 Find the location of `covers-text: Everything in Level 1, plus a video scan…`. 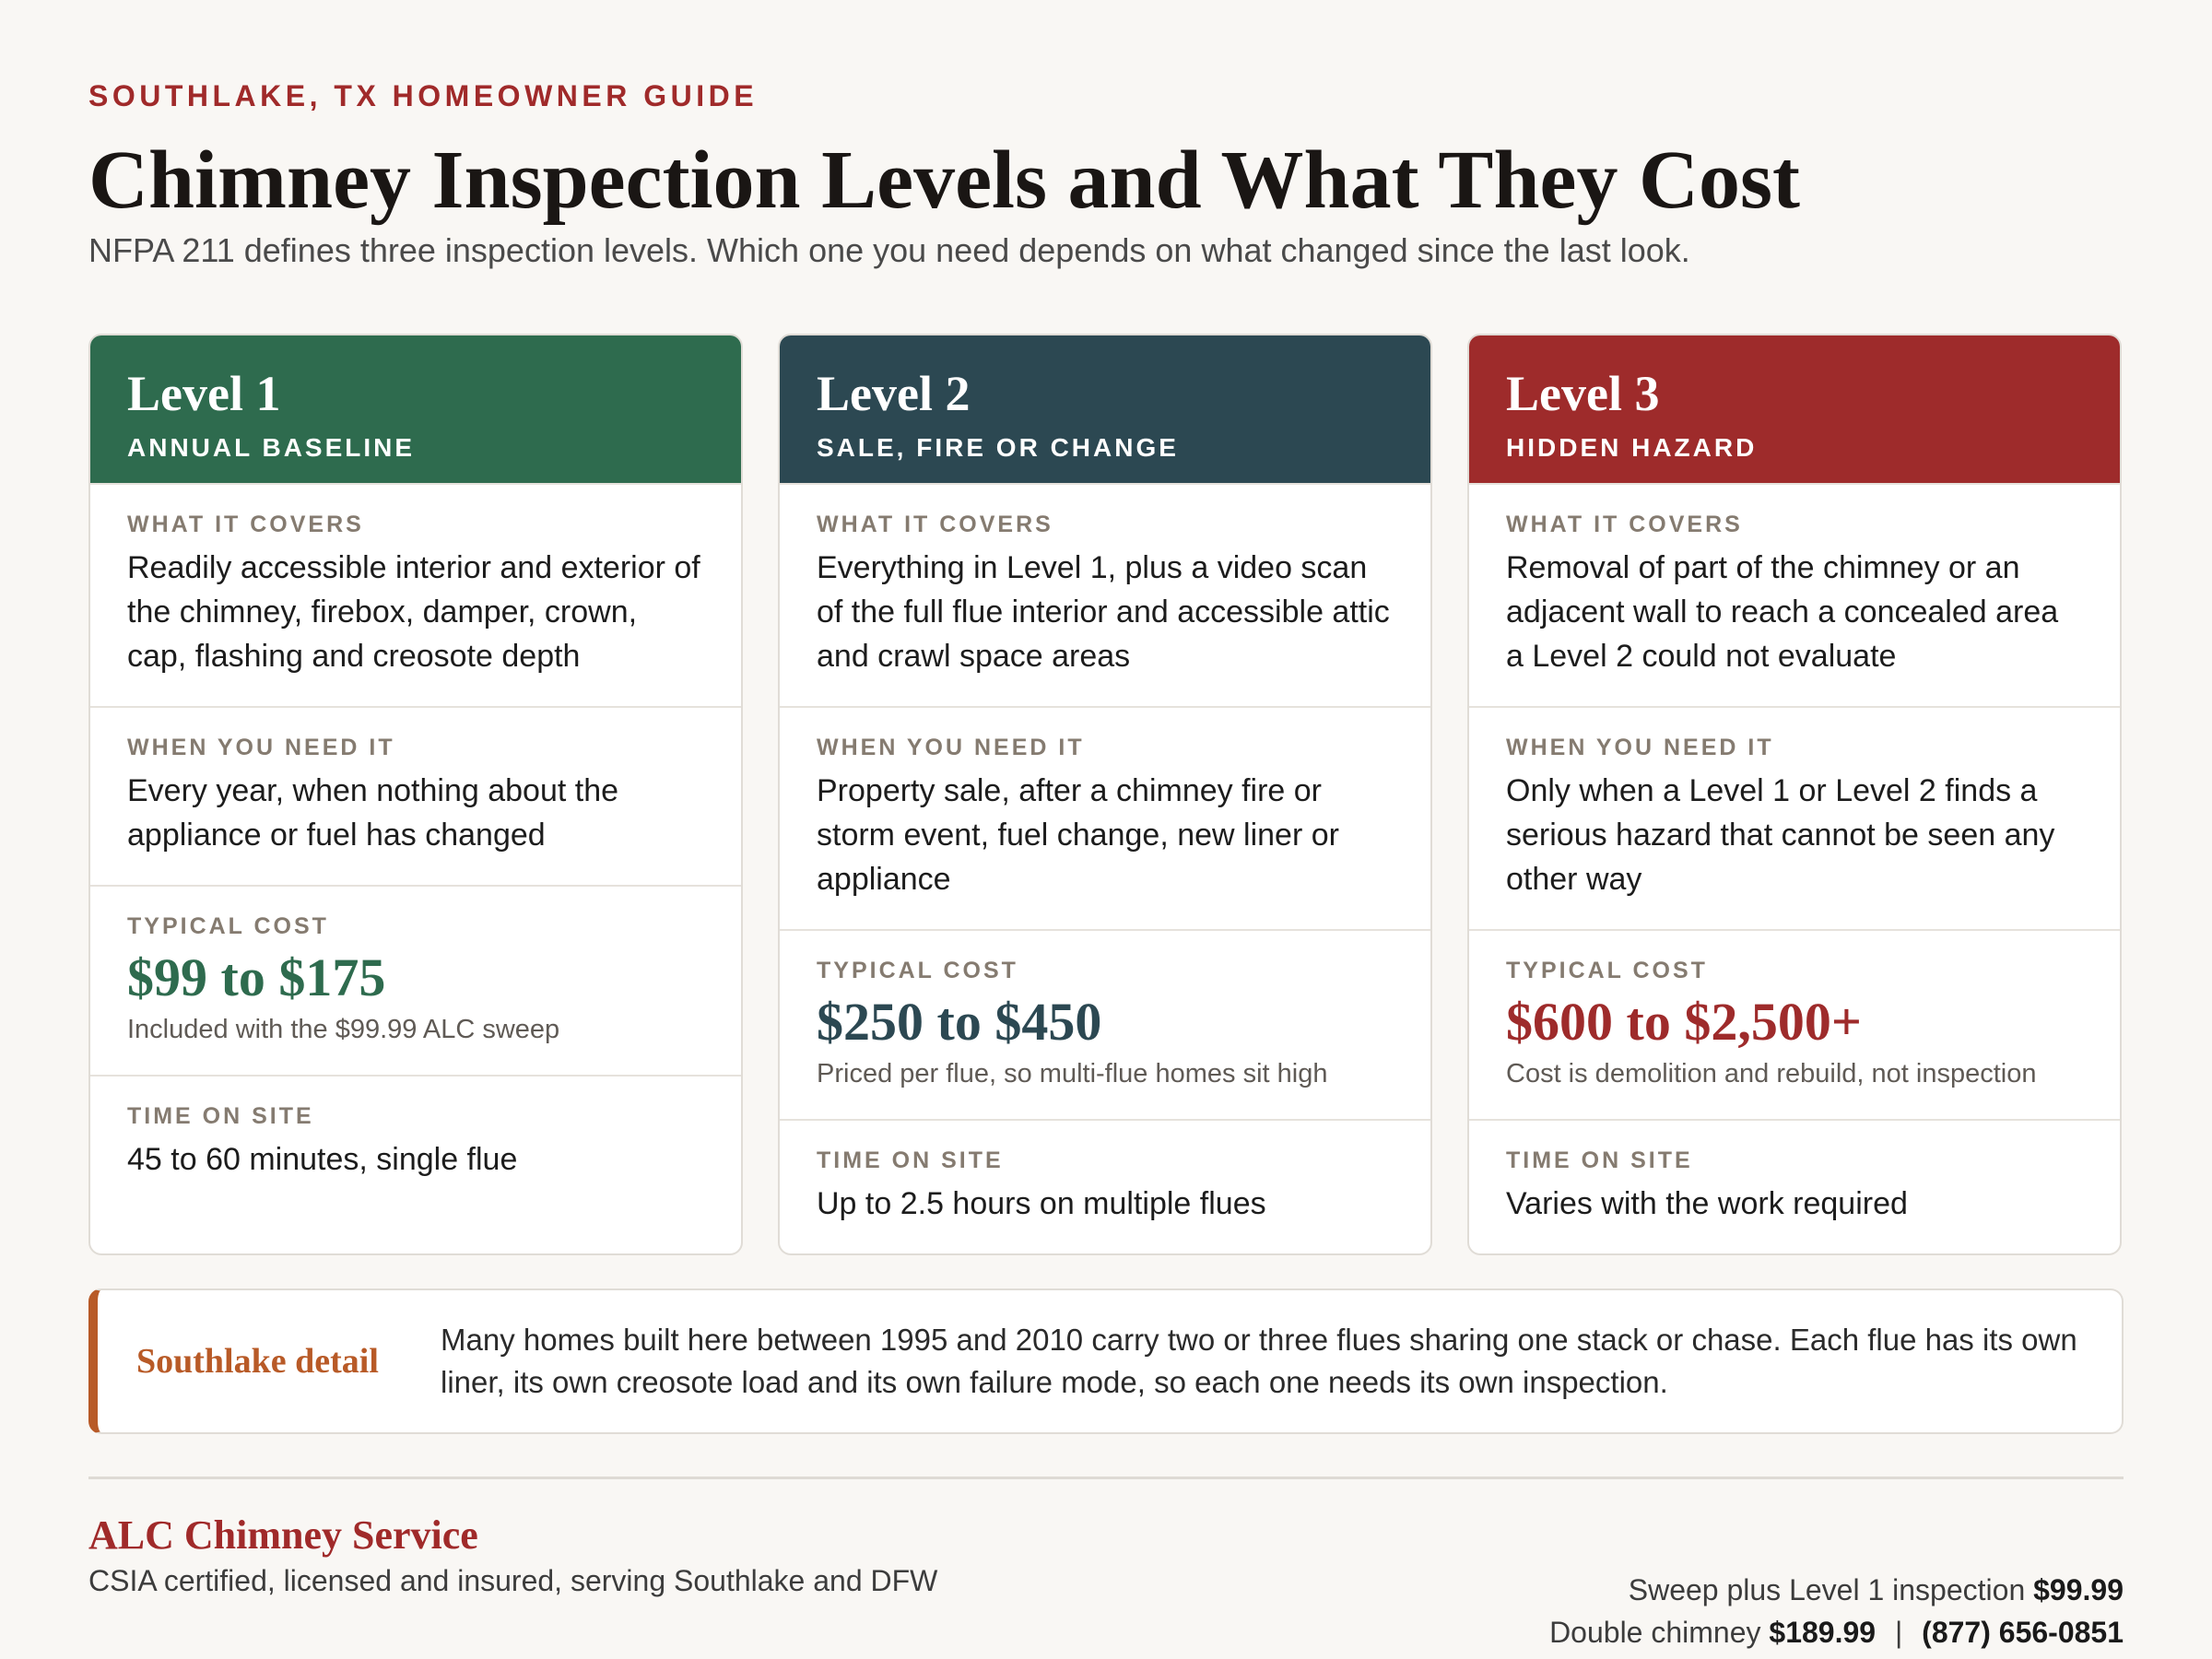

covers-text: Everything in Level 1, plus a video scan… is located at coordinates (1103, 612).